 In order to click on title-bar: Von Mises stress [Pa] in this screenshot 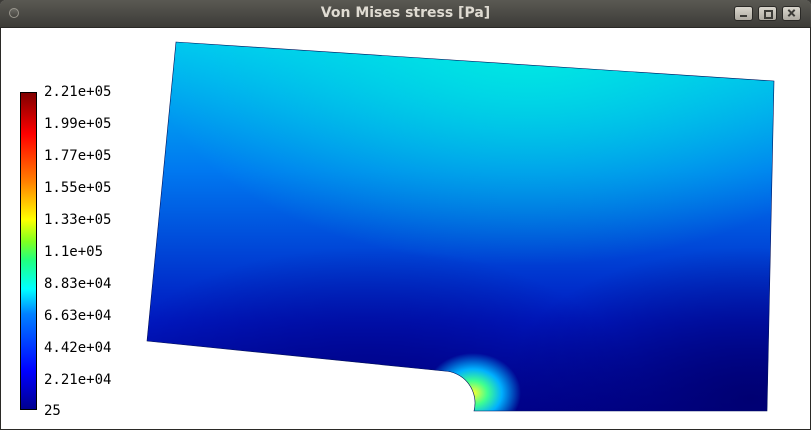, I will do `click(405, 14)`.